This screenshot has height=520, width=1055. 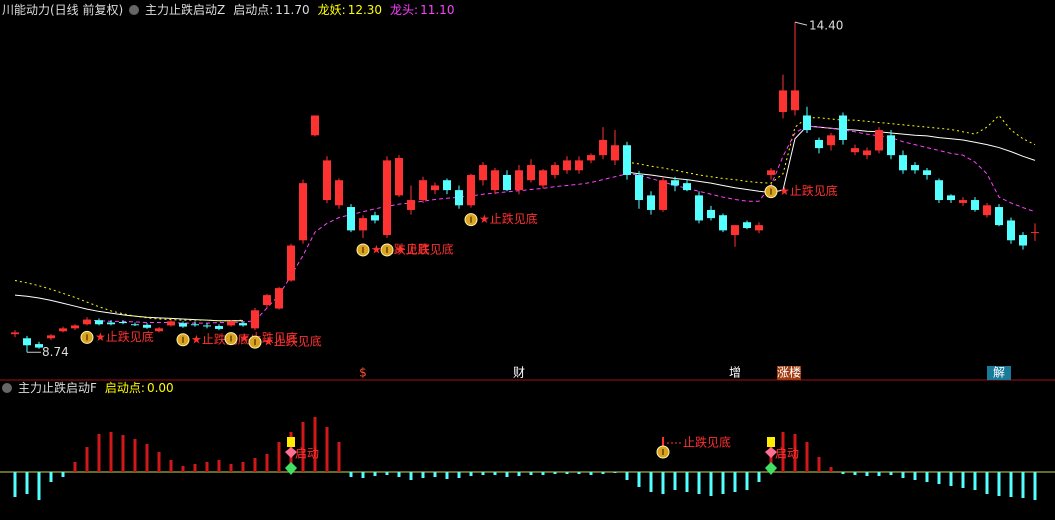 I want to click on legend-value: 11.10, so click(x=437, y=10).